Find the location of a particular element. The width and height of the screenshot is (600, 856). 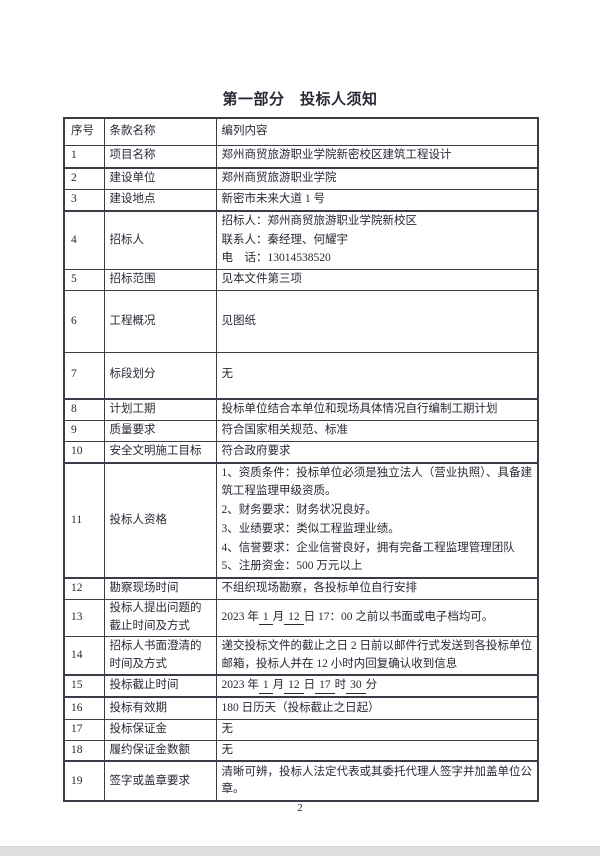

table-row: 9 质量要求 符合国家相关规范、标准 is located at coordinates (301, 431).